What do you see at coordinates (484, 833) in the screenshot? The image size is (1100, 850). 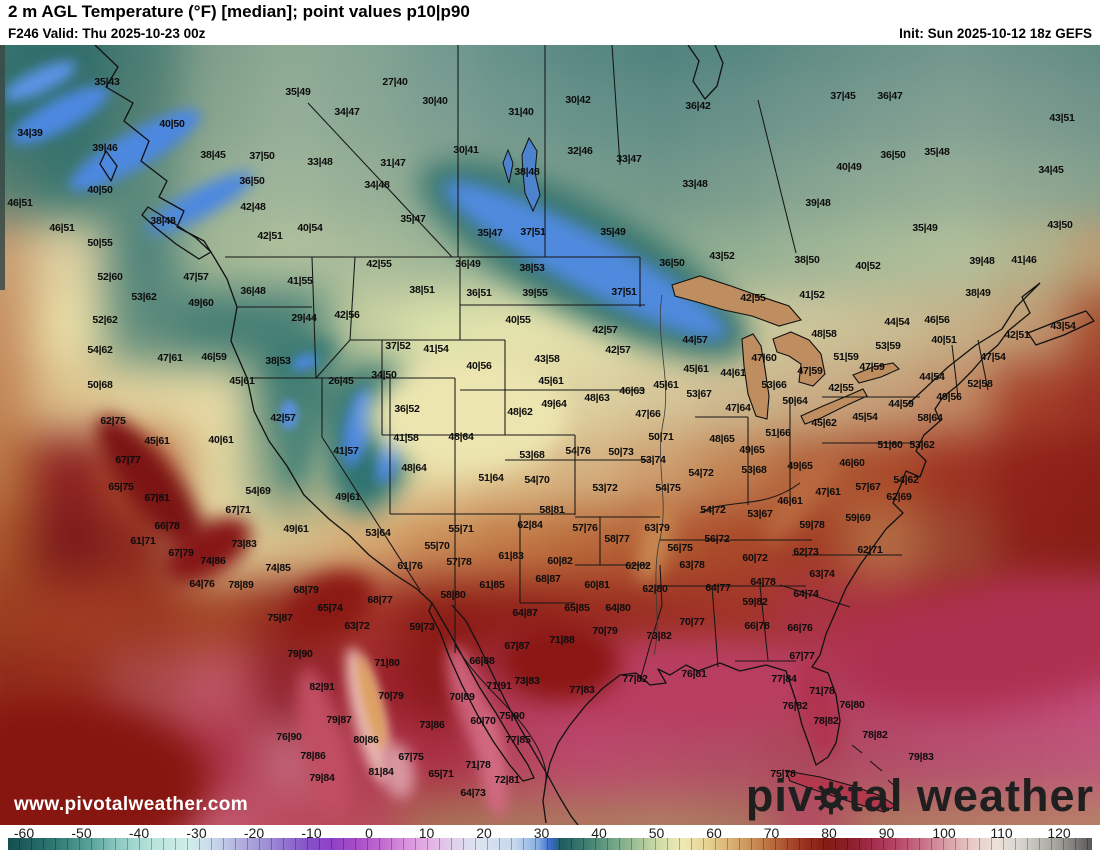 I see `colorbar-tick: 20` at bounding box center [484, 833].